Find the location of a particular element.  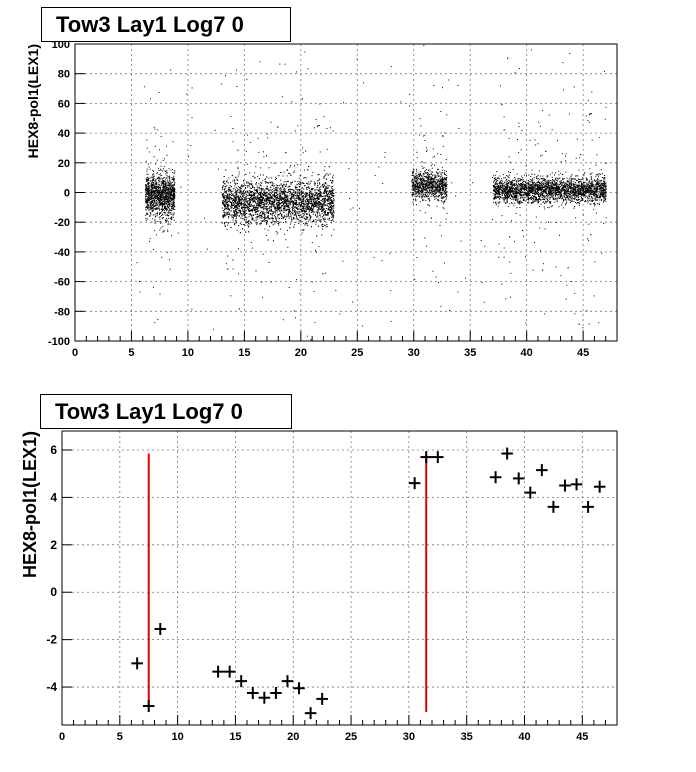

x-tick-label: 10 is located at coordinates (188, 353).